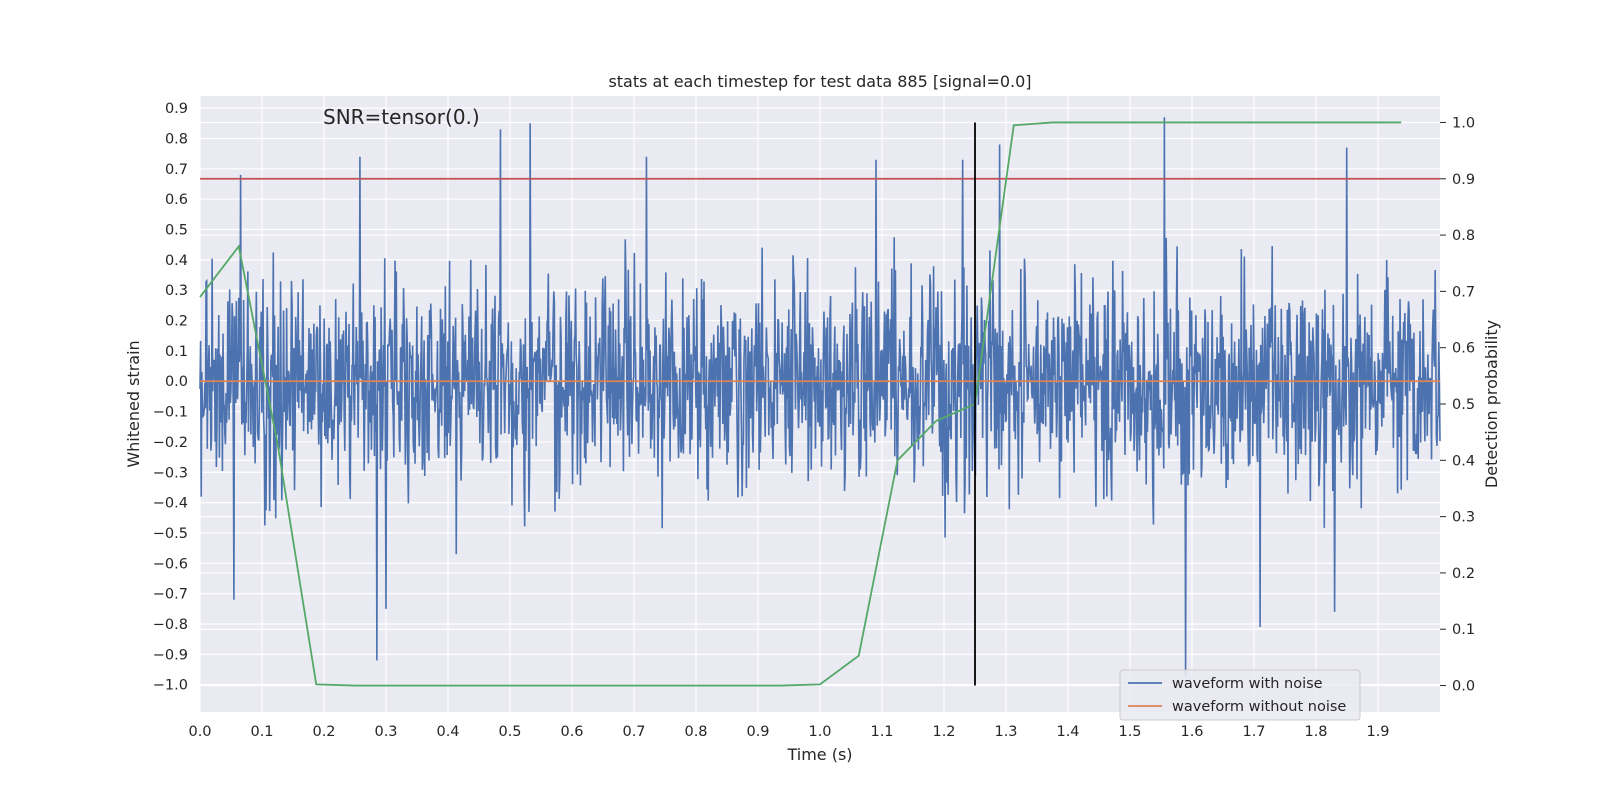  I want to click on y-tick-label: −0.6, so click(170, 564).